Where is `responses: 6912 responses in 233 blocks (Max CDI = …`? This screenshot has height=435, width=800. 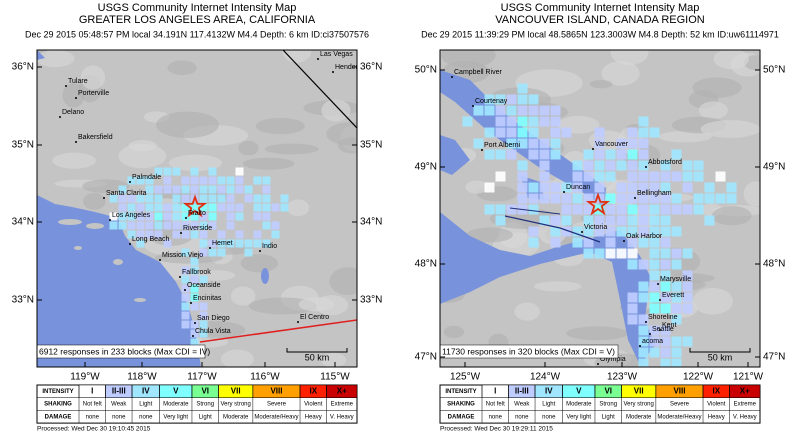
responses: 6912 responses in 233 blocks (Max CDI = … is located at coordinates (124, 351).